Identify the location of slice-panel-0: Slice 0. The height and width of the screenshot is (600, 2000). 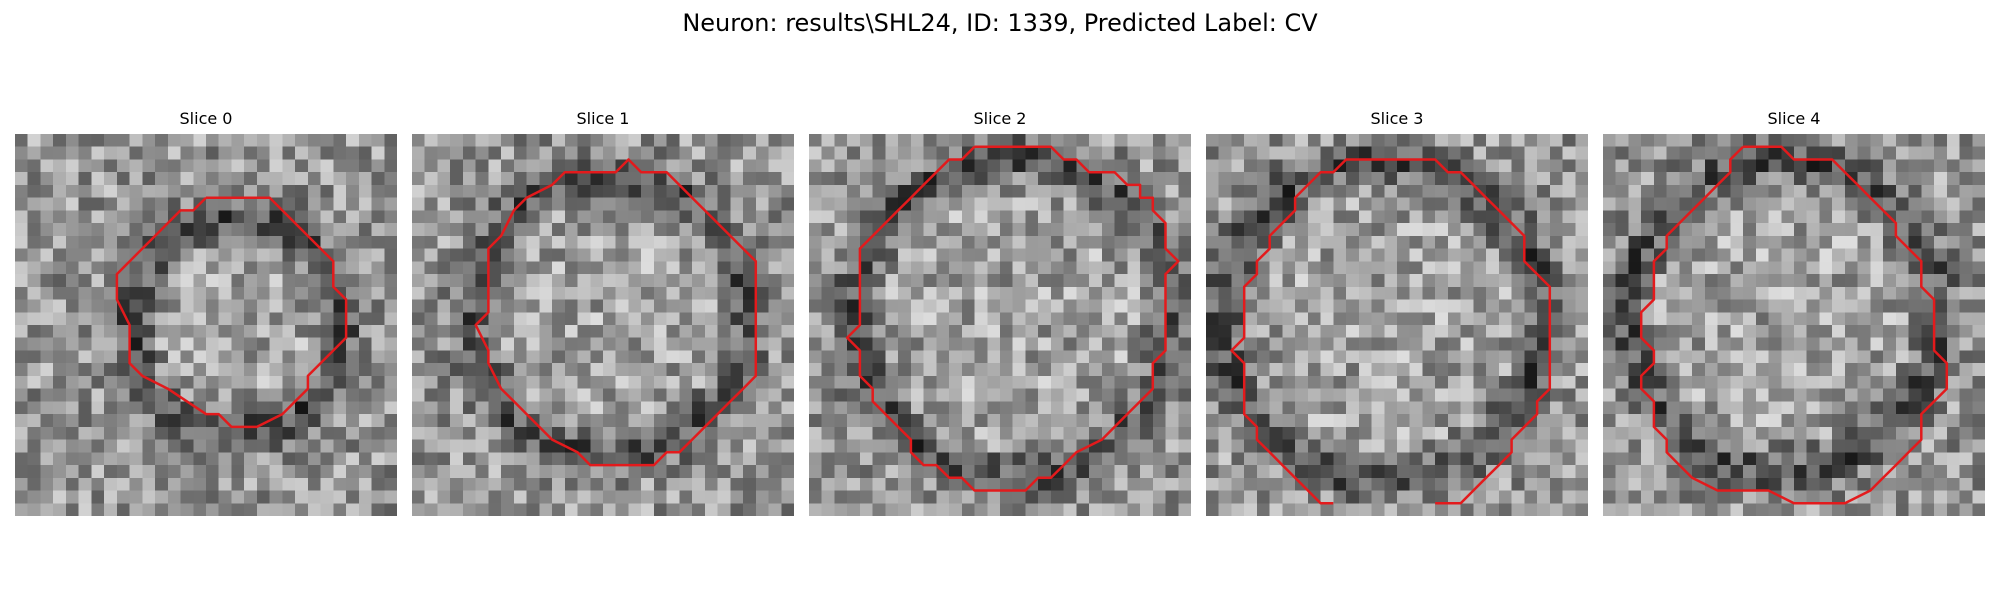
(206, 312).